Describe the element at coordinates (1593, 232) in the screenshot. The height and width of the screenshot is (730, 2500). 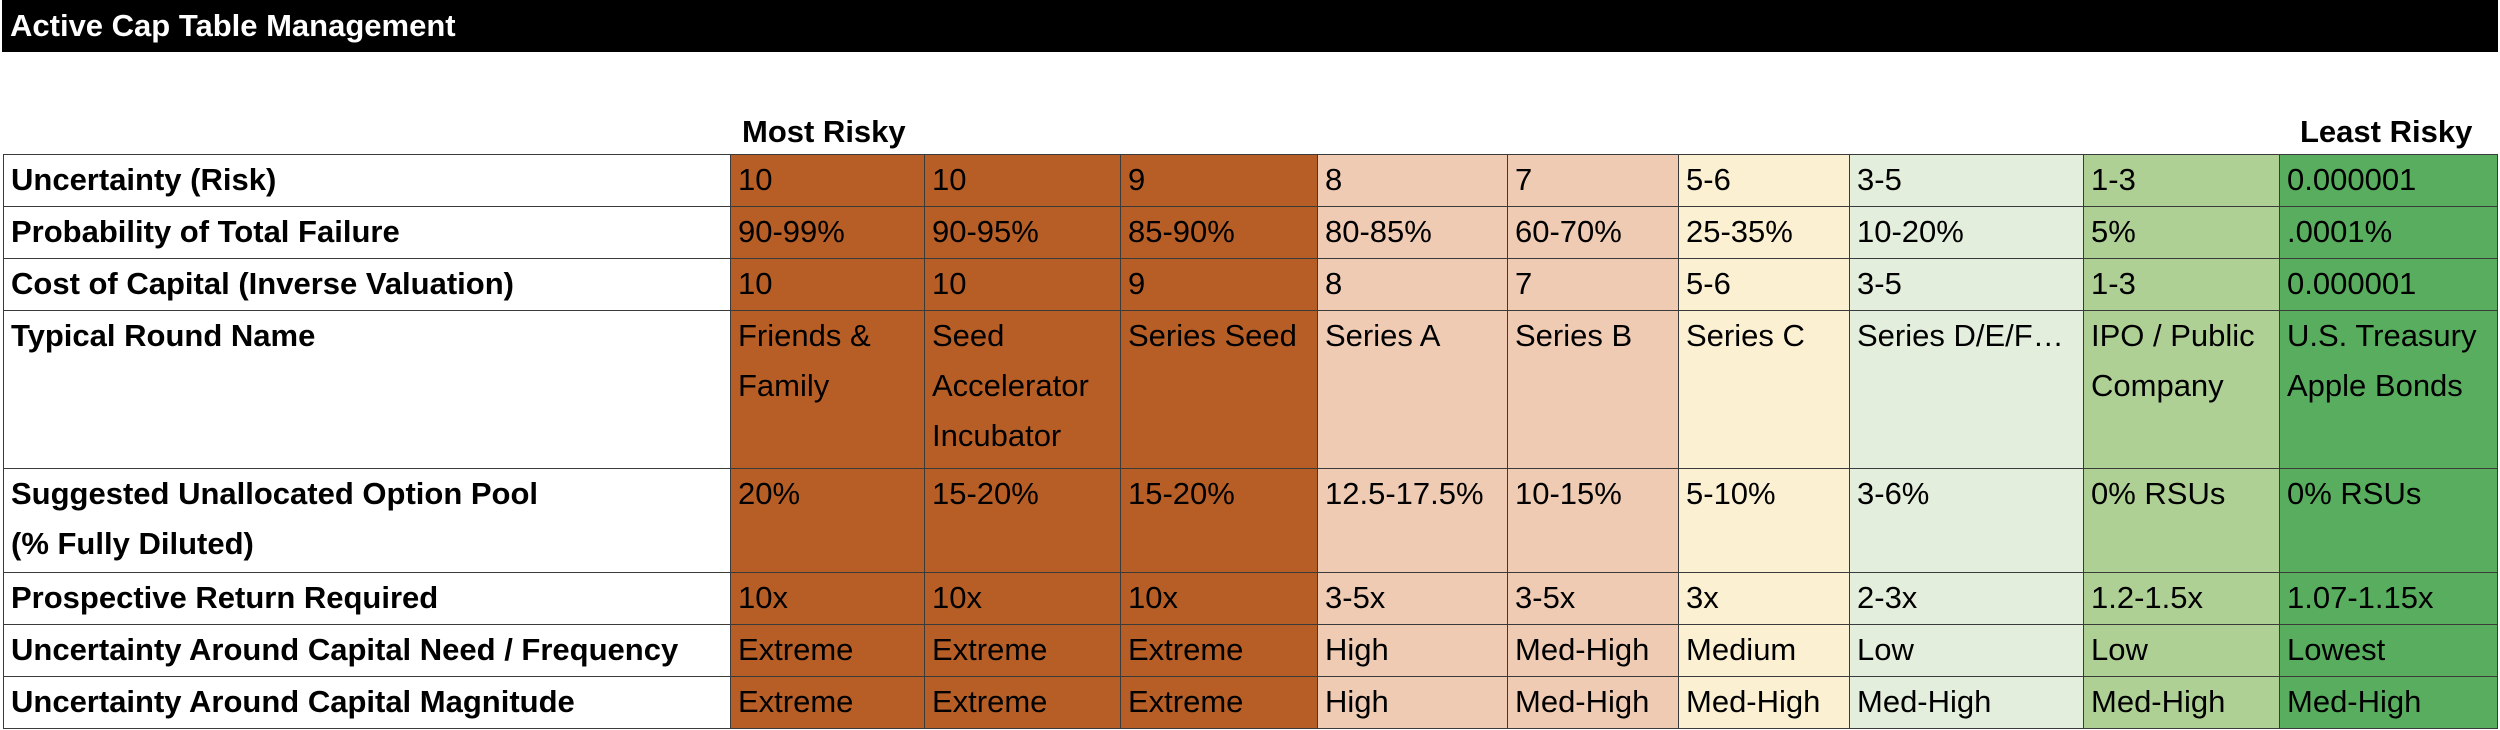
I see `table-cell: 60-70%` at that location.